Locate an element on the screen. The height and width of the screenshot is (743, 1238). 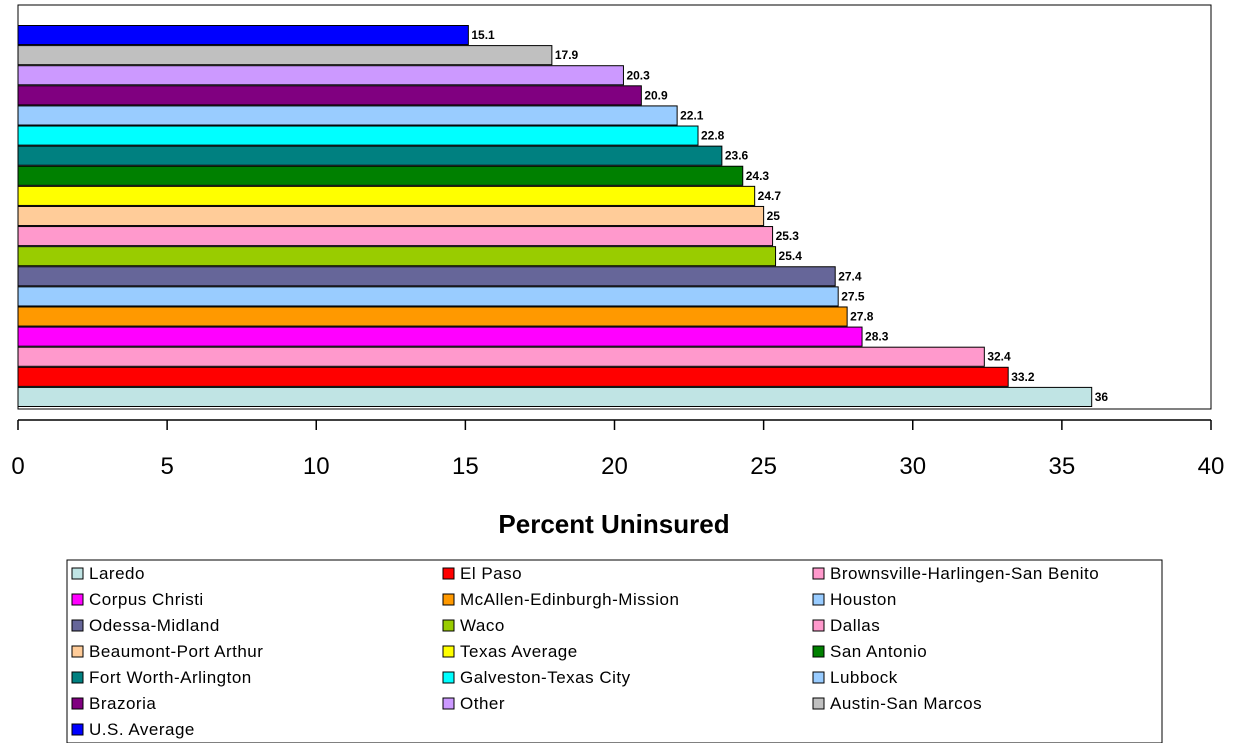
bar-odessa-midland is located at coordinates (426, 276).